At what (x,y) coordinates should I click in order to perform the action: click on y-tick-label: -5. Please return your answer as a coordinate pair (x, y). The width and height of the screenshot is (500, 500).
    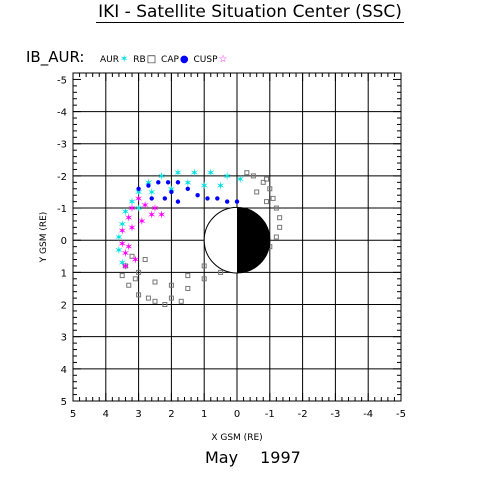
    Looking at the image, I should click on (62, 80).